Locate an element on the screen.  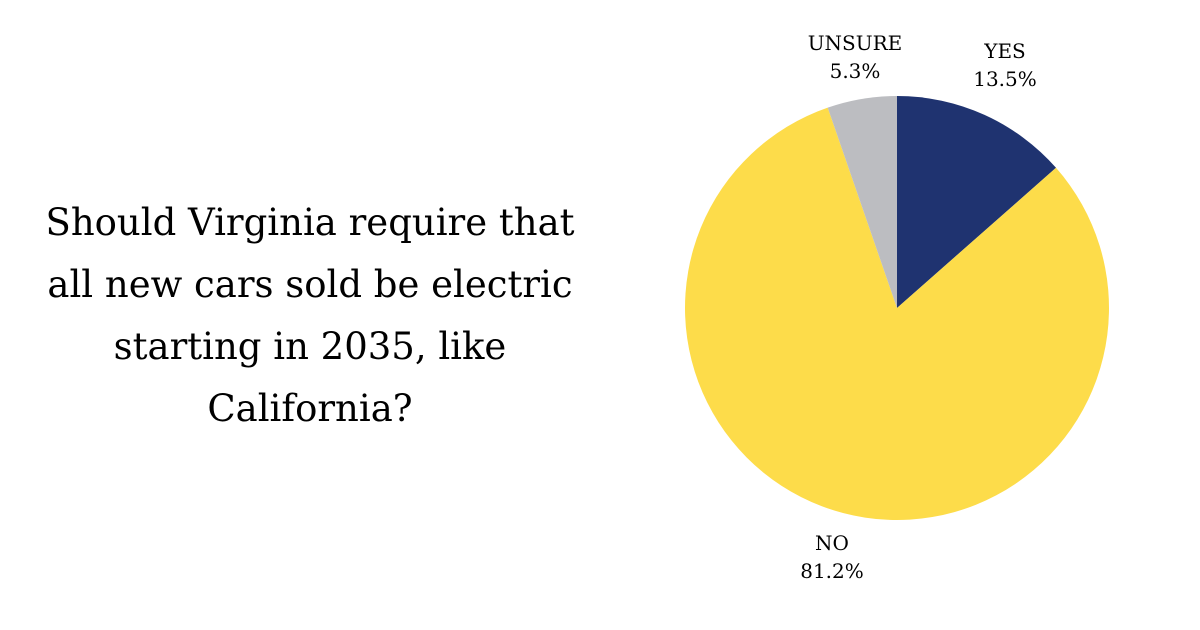
slice-value-label: 5.3% is located at coordinates (855, 71).